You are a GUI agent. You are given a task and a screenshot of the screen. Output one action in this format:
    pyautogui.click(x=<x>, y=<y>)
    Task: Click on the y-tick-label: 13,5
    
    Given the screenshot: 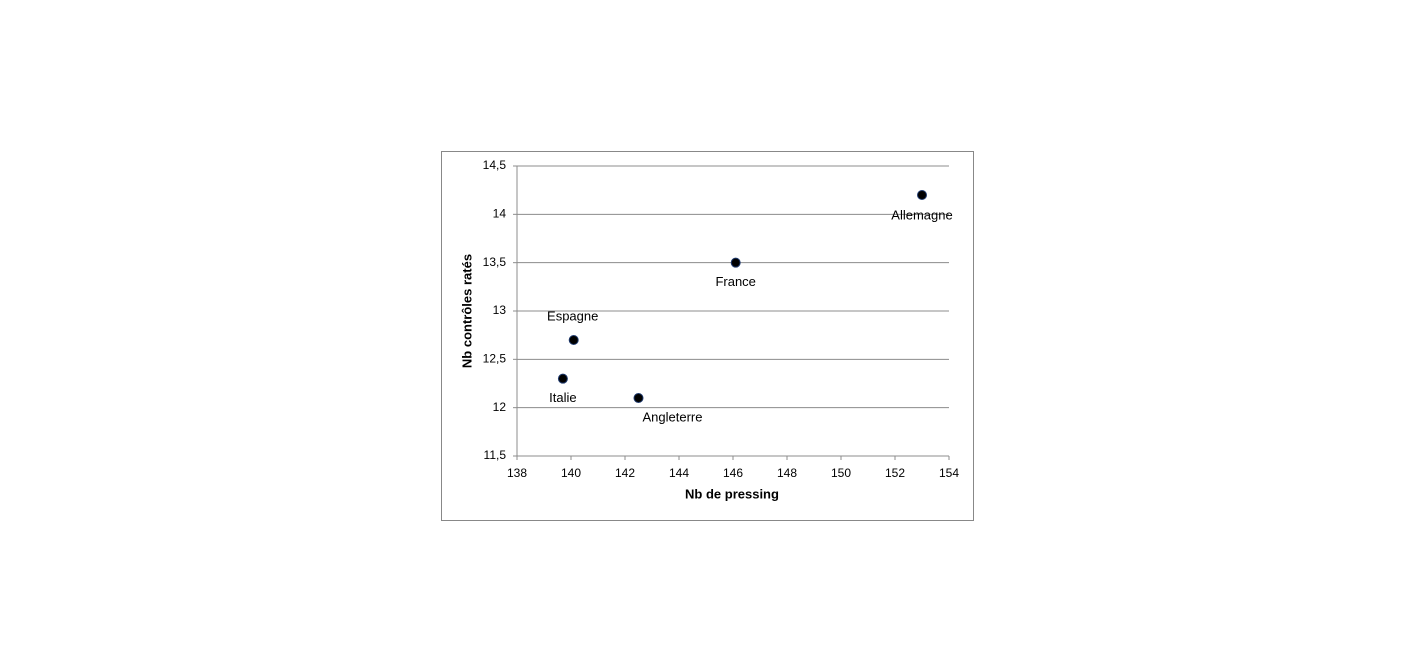 What is the action you would take?
    pyautogui.click(x=495, y=262)
    